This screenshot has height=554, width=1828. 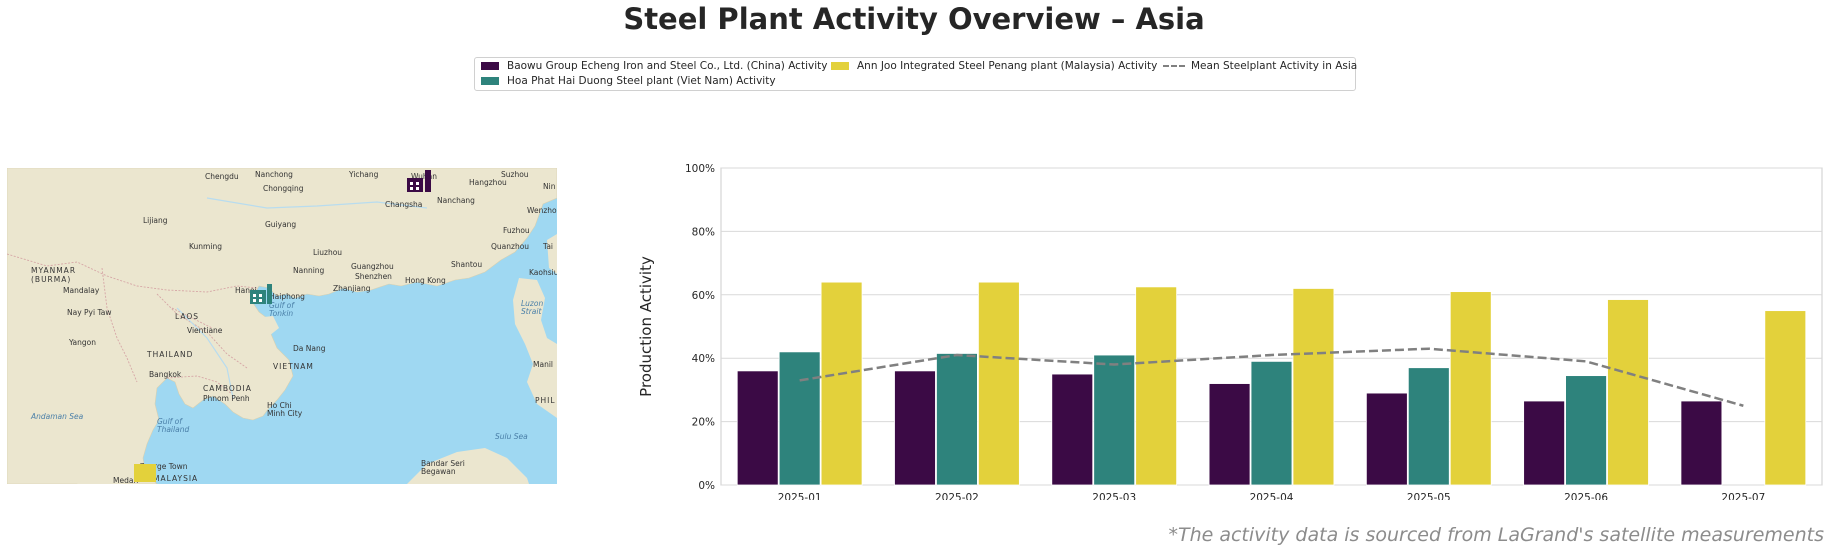 What do you see at coordinates (227, 388) in the screenshot?
I see `map-label: CAMBODIA` at bounding box center [227, 388].